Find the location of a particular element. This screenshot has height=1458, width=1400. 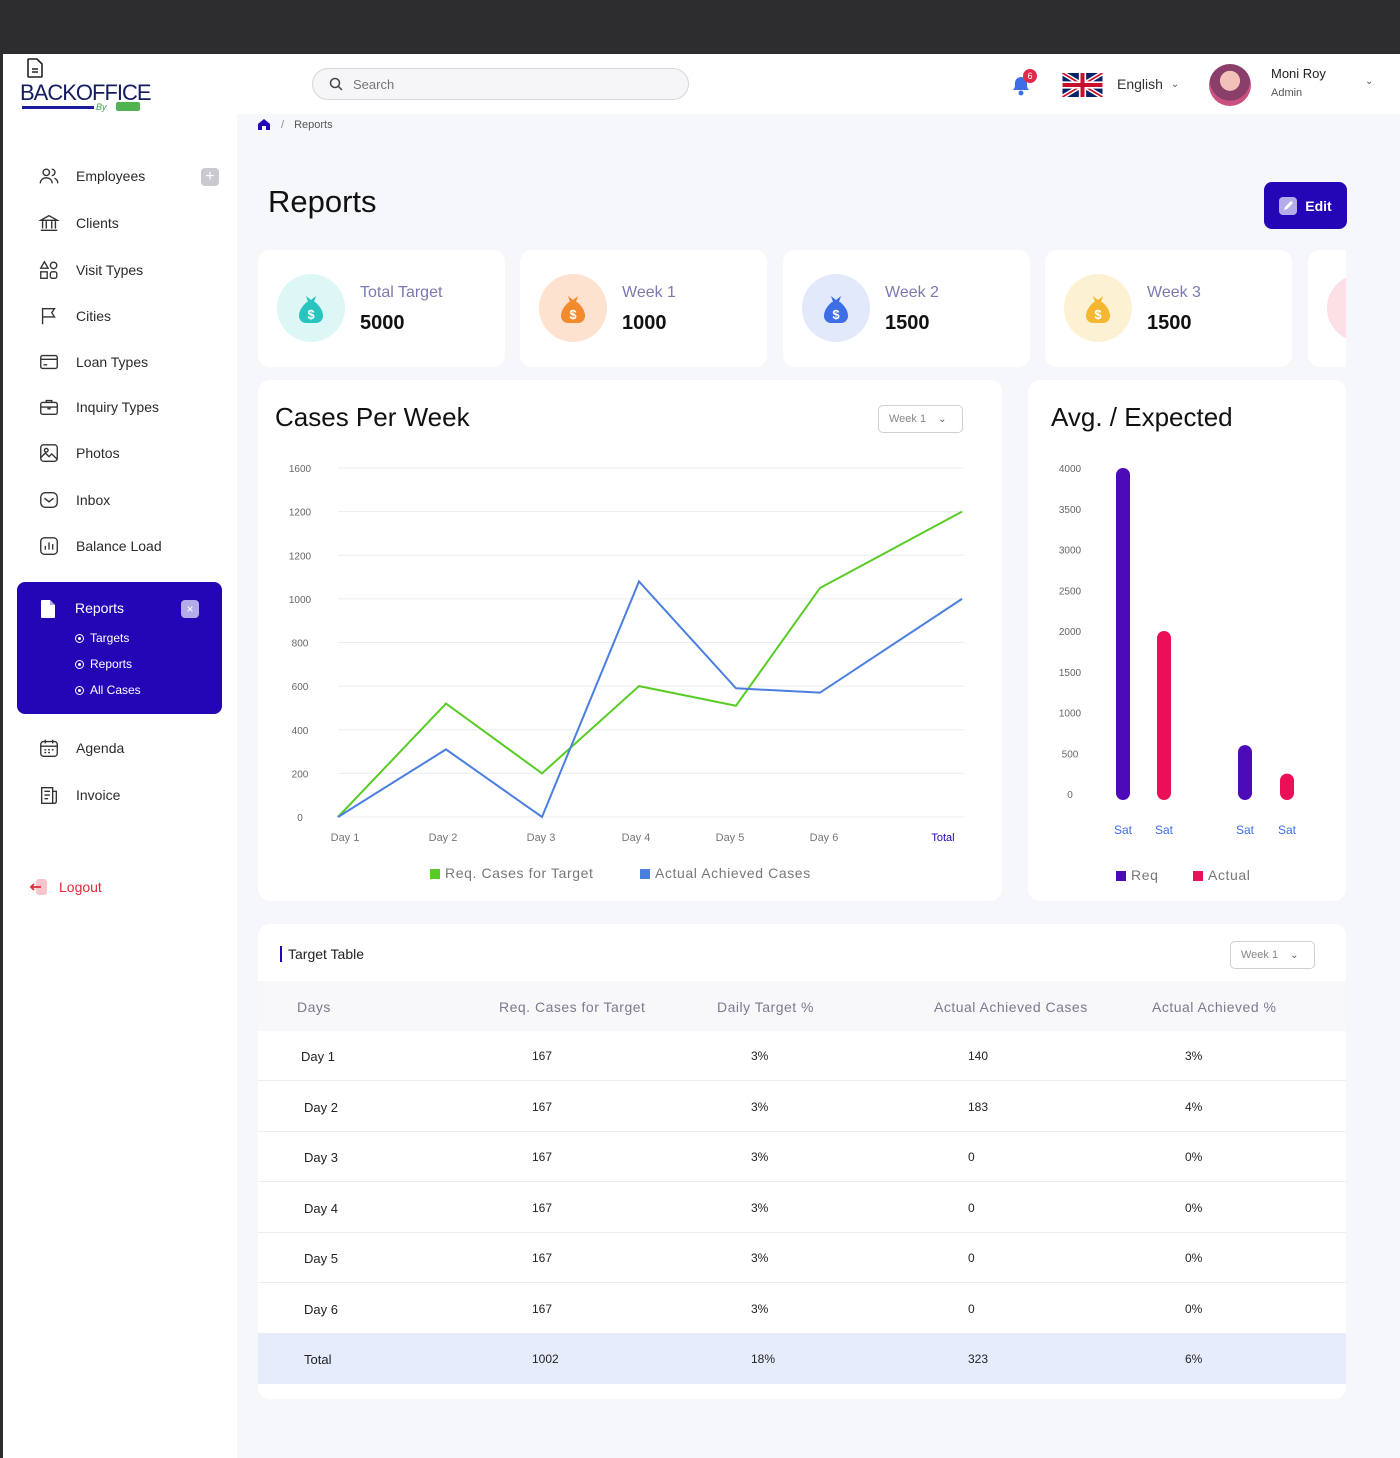

column-header: Days is located at coordinates (314, 1007).